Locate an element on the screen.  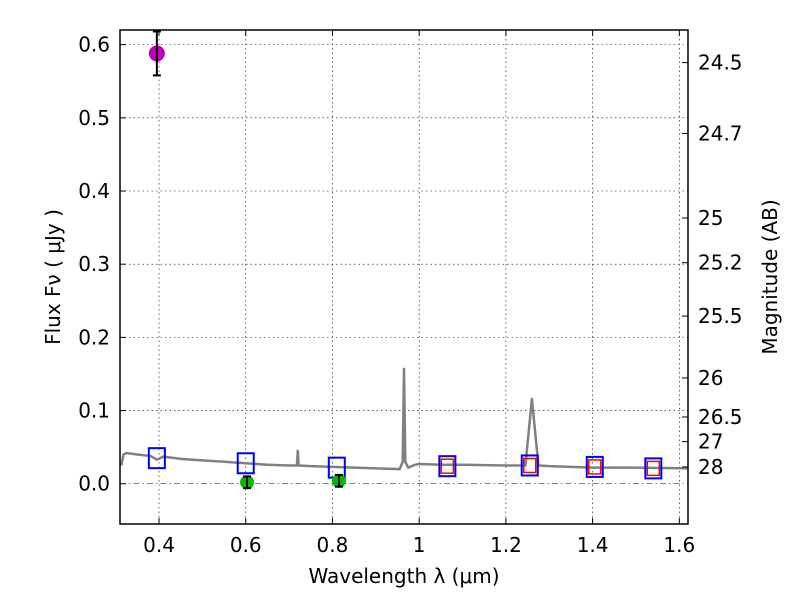
y-tick-label: 0.6 is located at coordinates (94, 45).